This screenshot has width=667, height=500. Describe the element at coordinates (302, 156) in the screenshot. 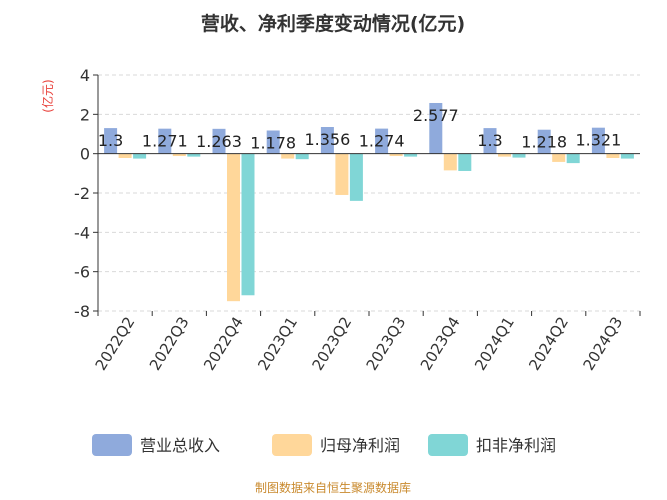

I see `bar-2023Q1-s2` at that location.